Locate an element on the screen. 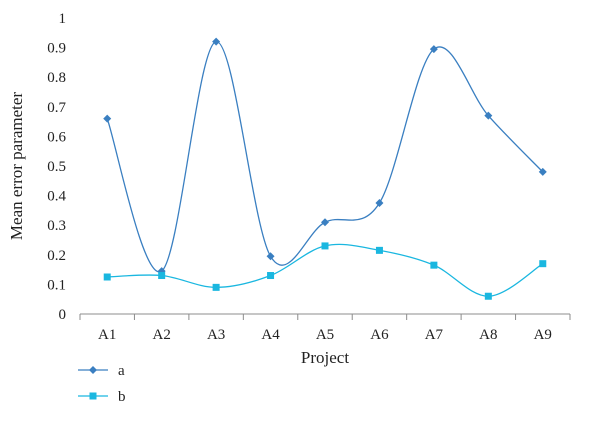 The image size is (601, 433). x-tick-label: A7 is located at coordinates (434, 335).